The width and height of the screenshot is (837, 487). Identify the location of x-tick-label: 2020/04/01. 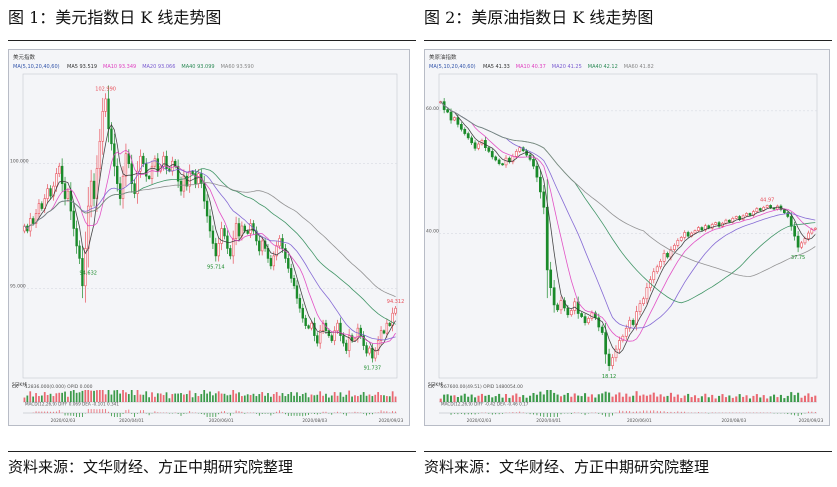
(548, 421).